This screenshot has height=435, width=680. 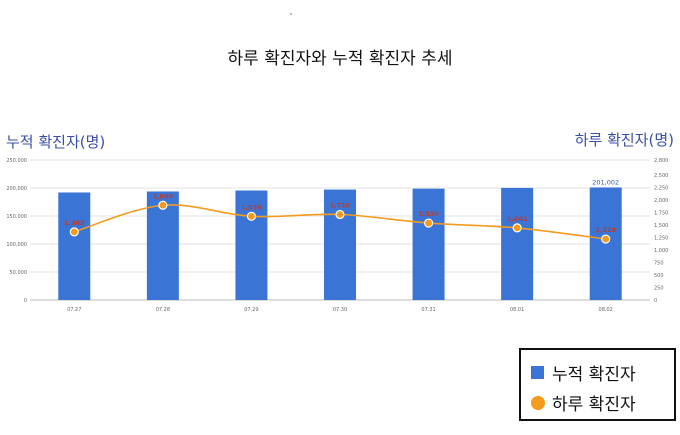 I want to click on x-tick: 07.31, so click(x=428, y=310).